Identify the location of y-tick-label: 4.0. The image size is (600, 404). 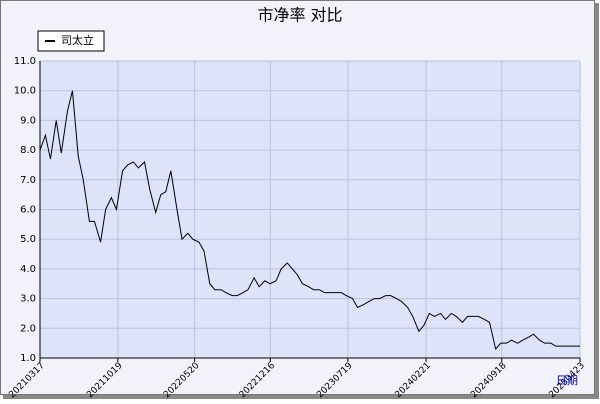
(28, 269).